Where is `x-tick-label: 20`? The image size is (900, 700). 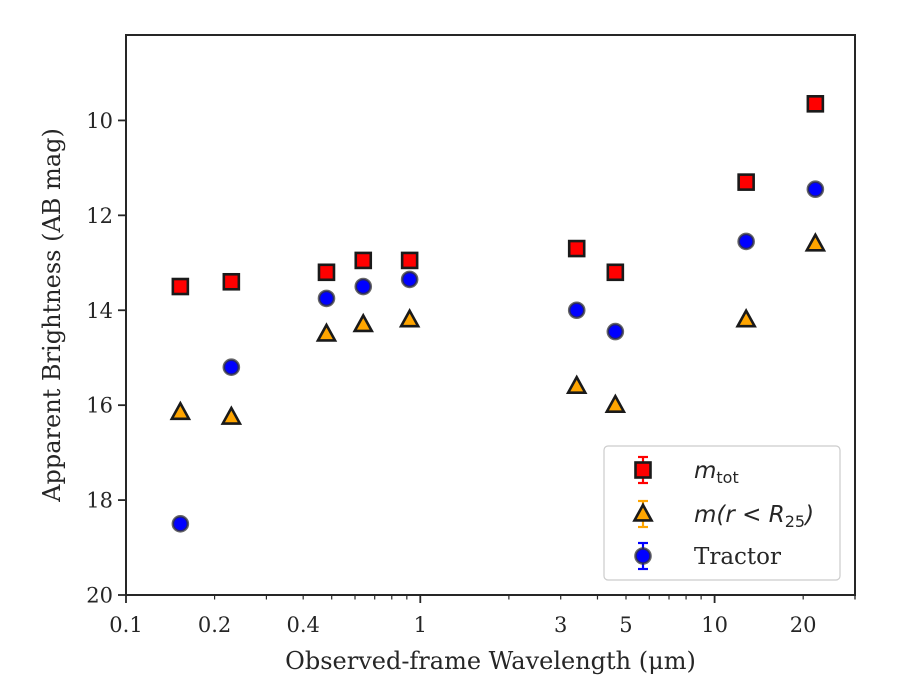
x-tick-label: 20 is located at coordinates (803, 625).